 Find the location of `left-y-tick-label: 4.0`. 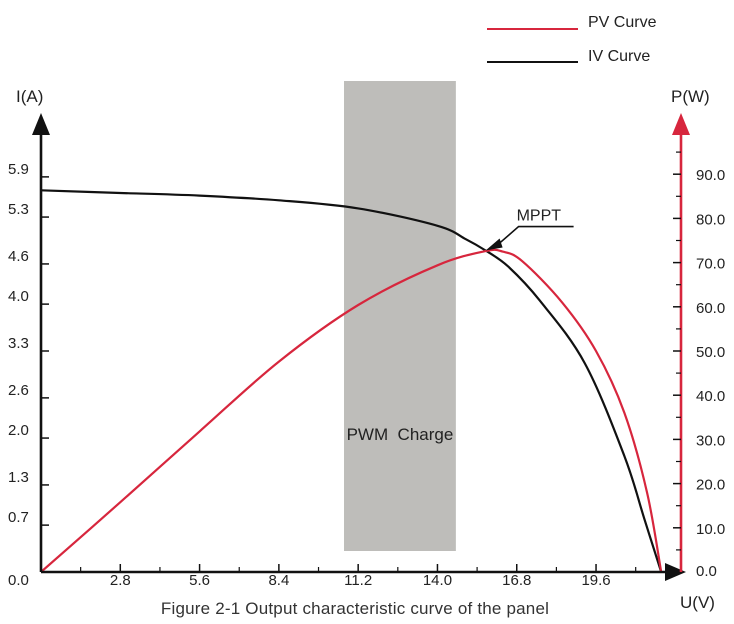

left-y-tick-label: 4.0 is located at coordinates (18, 296).